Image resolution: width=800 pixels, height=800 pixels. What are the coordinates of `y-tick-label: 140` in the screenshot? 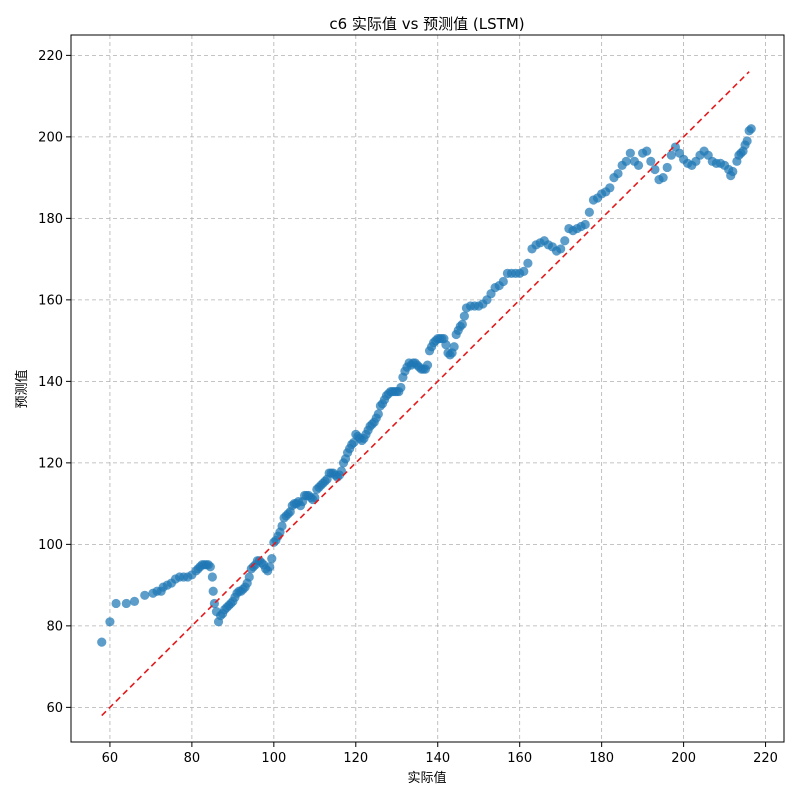 It's located at (50, 382).